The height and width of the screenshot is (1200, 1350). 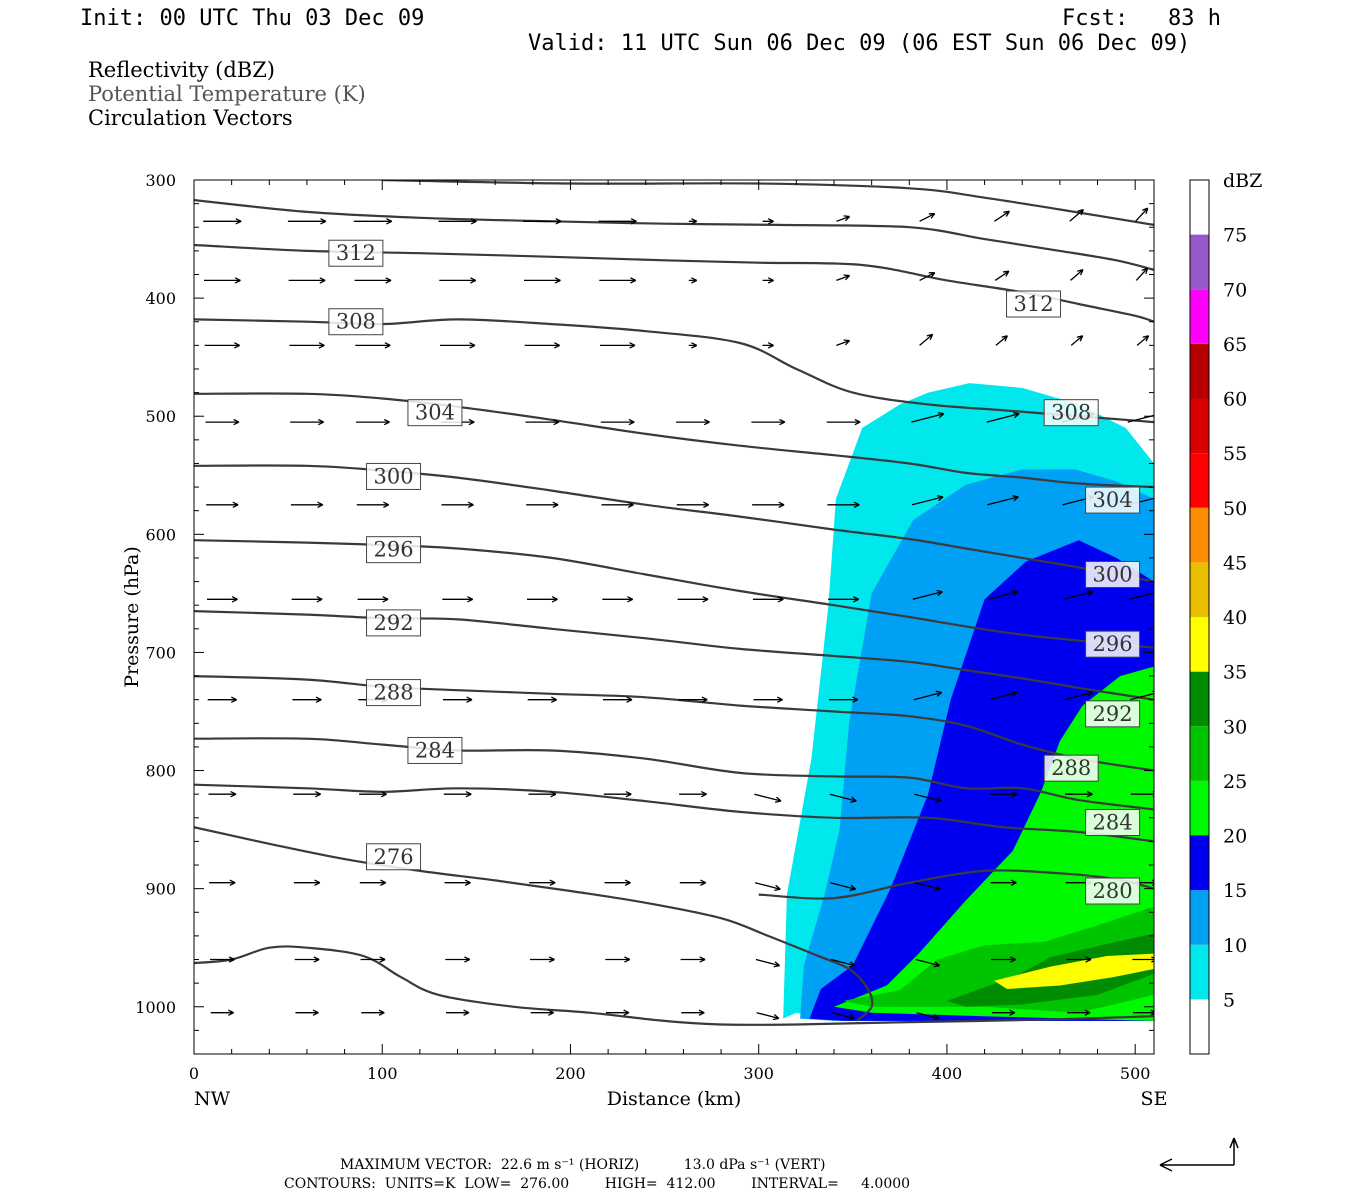 I want to click on contour-label-288: 288, so click(x=394, y=693).